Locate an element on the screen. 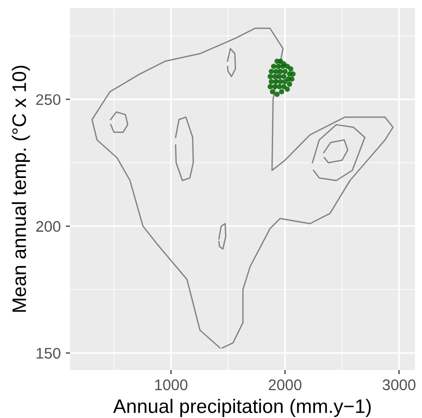 This screenshot has height=418, width=422. y-tick-label: 150 is located at coordinates (48, 353).